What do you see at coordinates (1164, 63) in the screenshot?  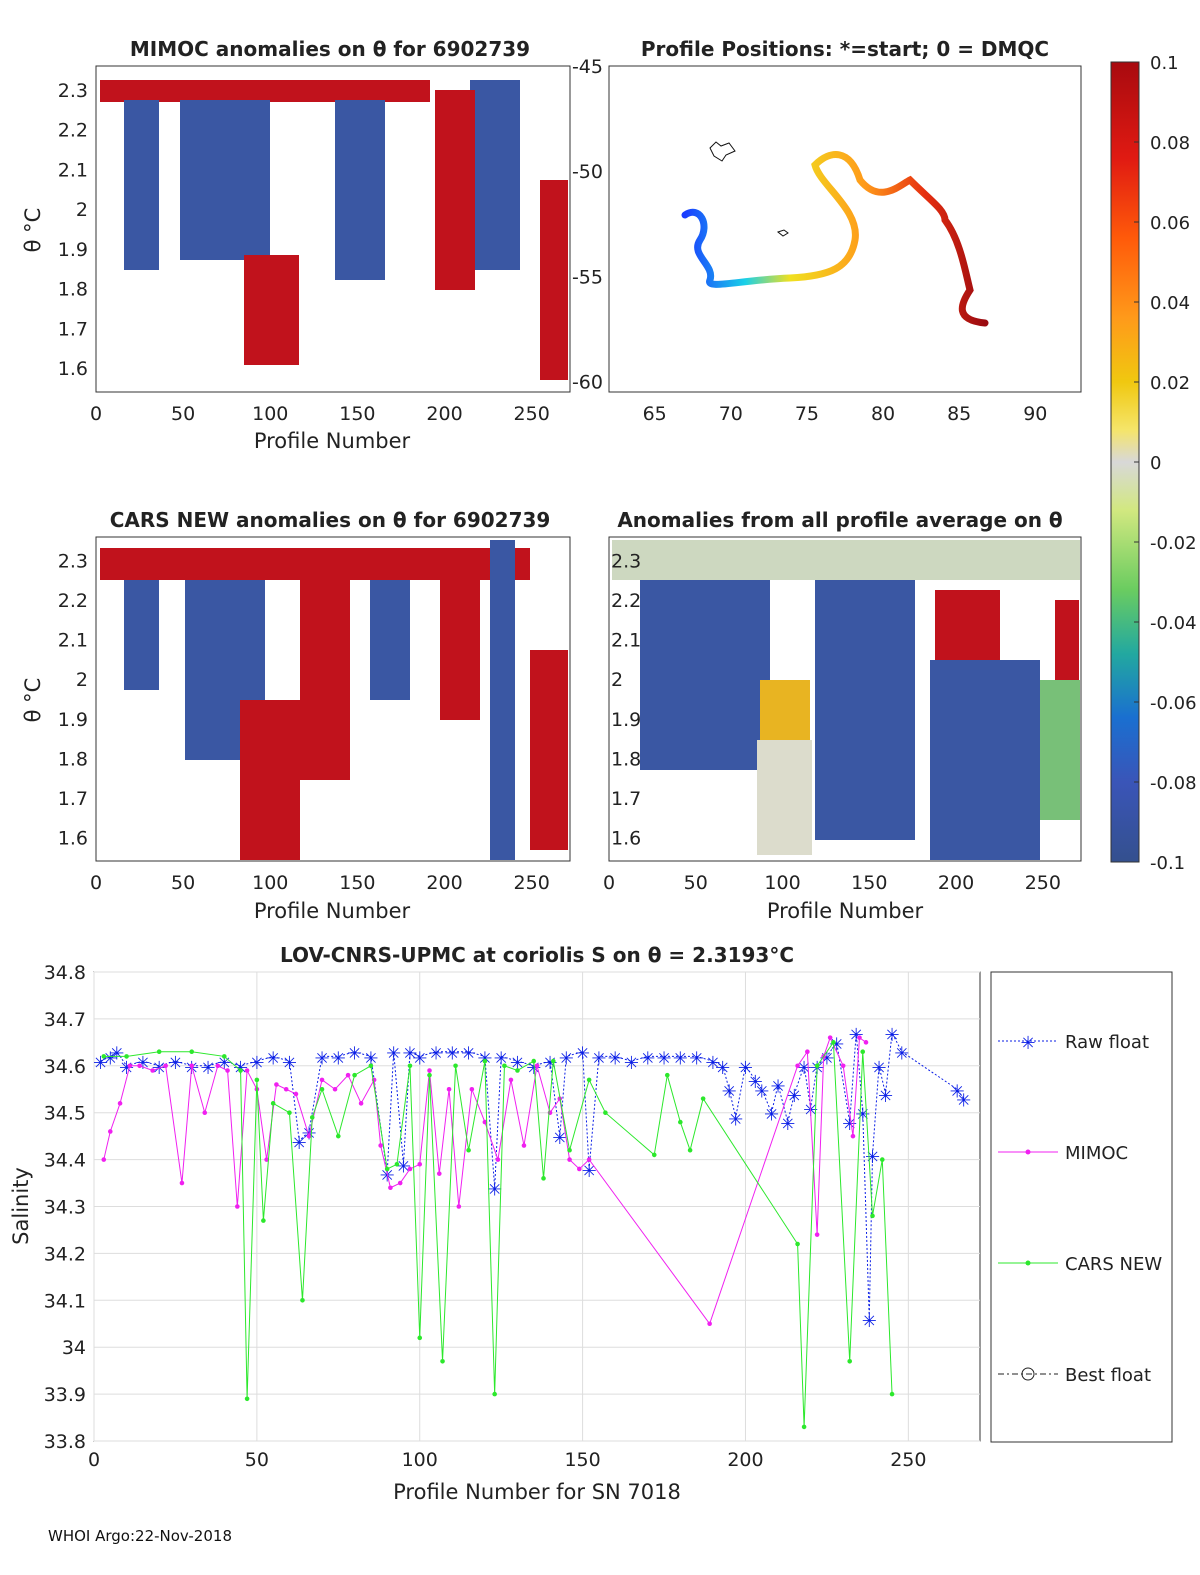 I see `colorbar-tick-label: 0.1` at bounding box center [1164, 63].